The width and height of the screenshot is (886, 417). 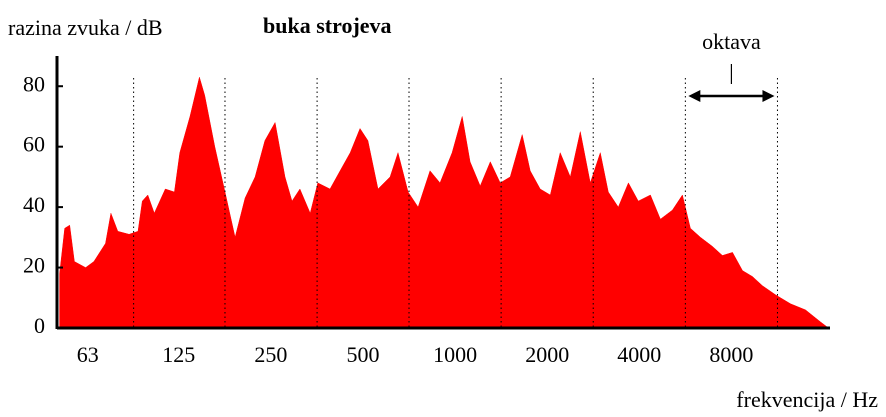 What do you see at coordinates (731, 354) in the screenshot?
I see `x-tick-label: 8000` at bounding box center [731, 354].